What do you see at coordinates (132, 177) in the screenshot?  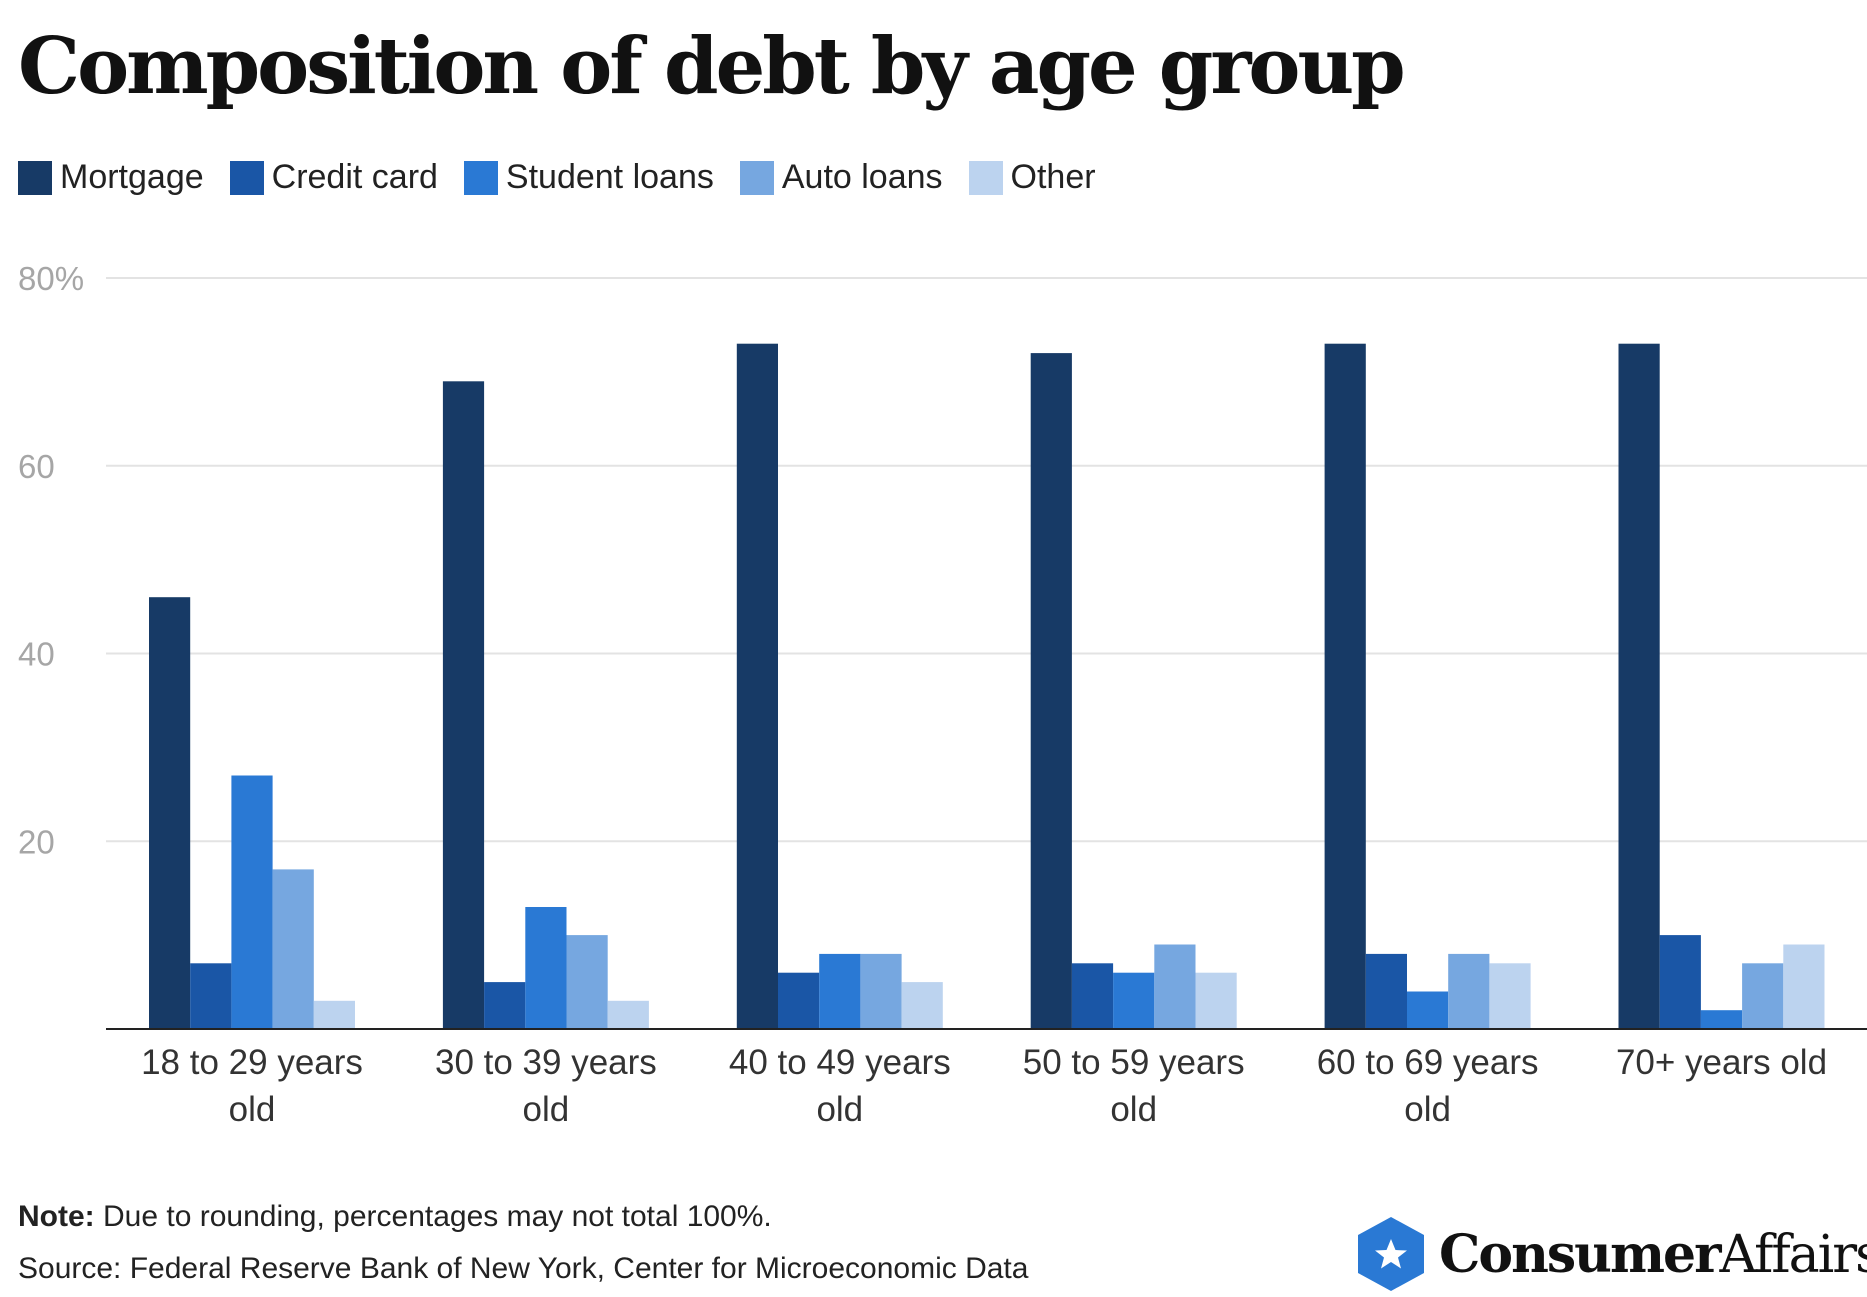 I see `legend-label-mortgage: Mortgage` at bounding box center [132, 177].